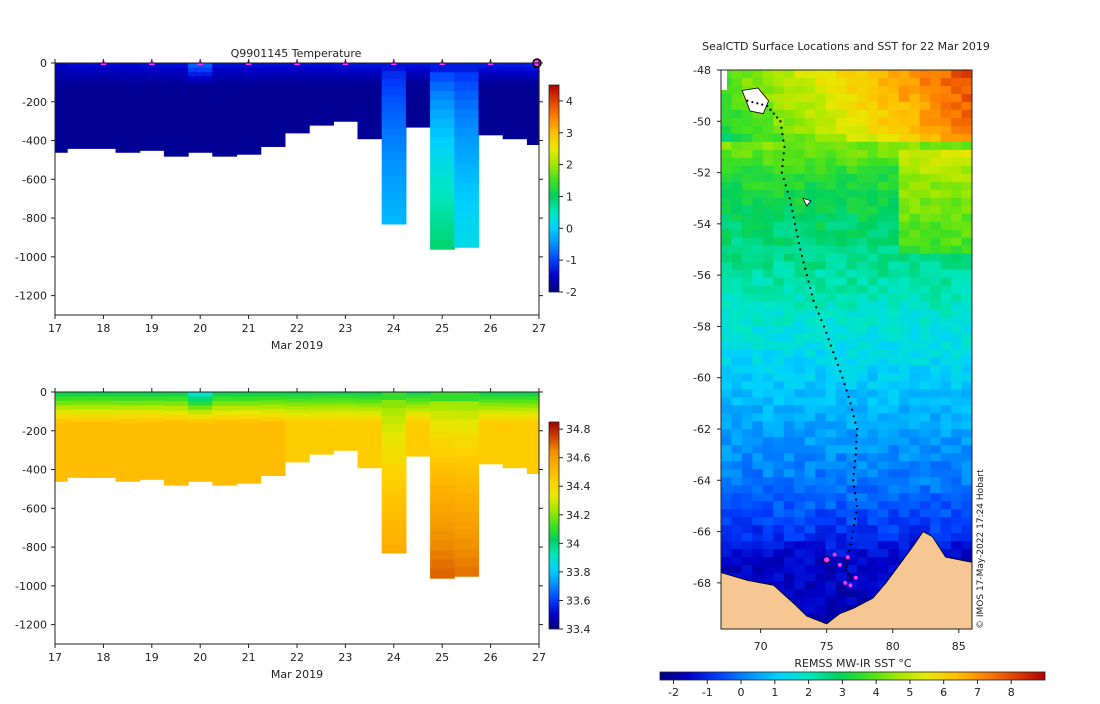 The height and width of the screenshot is (704, 1100). Describe the element at coordinates (249, 328) in the screenshot. I see `x-tick-label: 21` at that location.